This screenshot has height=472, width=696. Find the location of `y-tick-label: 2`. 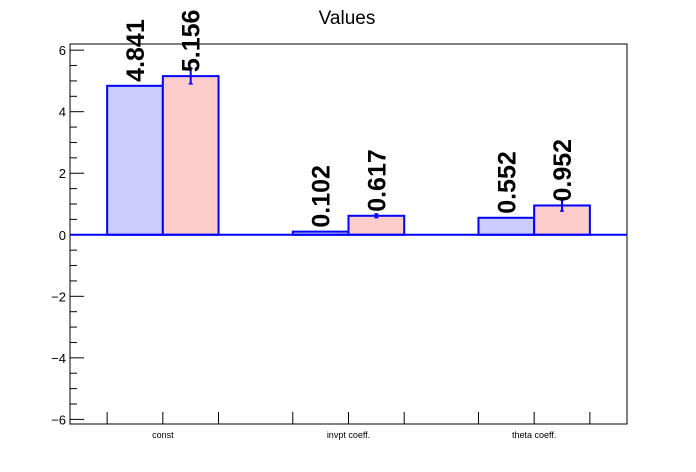

y-tick-label: 2 is located at coordinates (62, 173).